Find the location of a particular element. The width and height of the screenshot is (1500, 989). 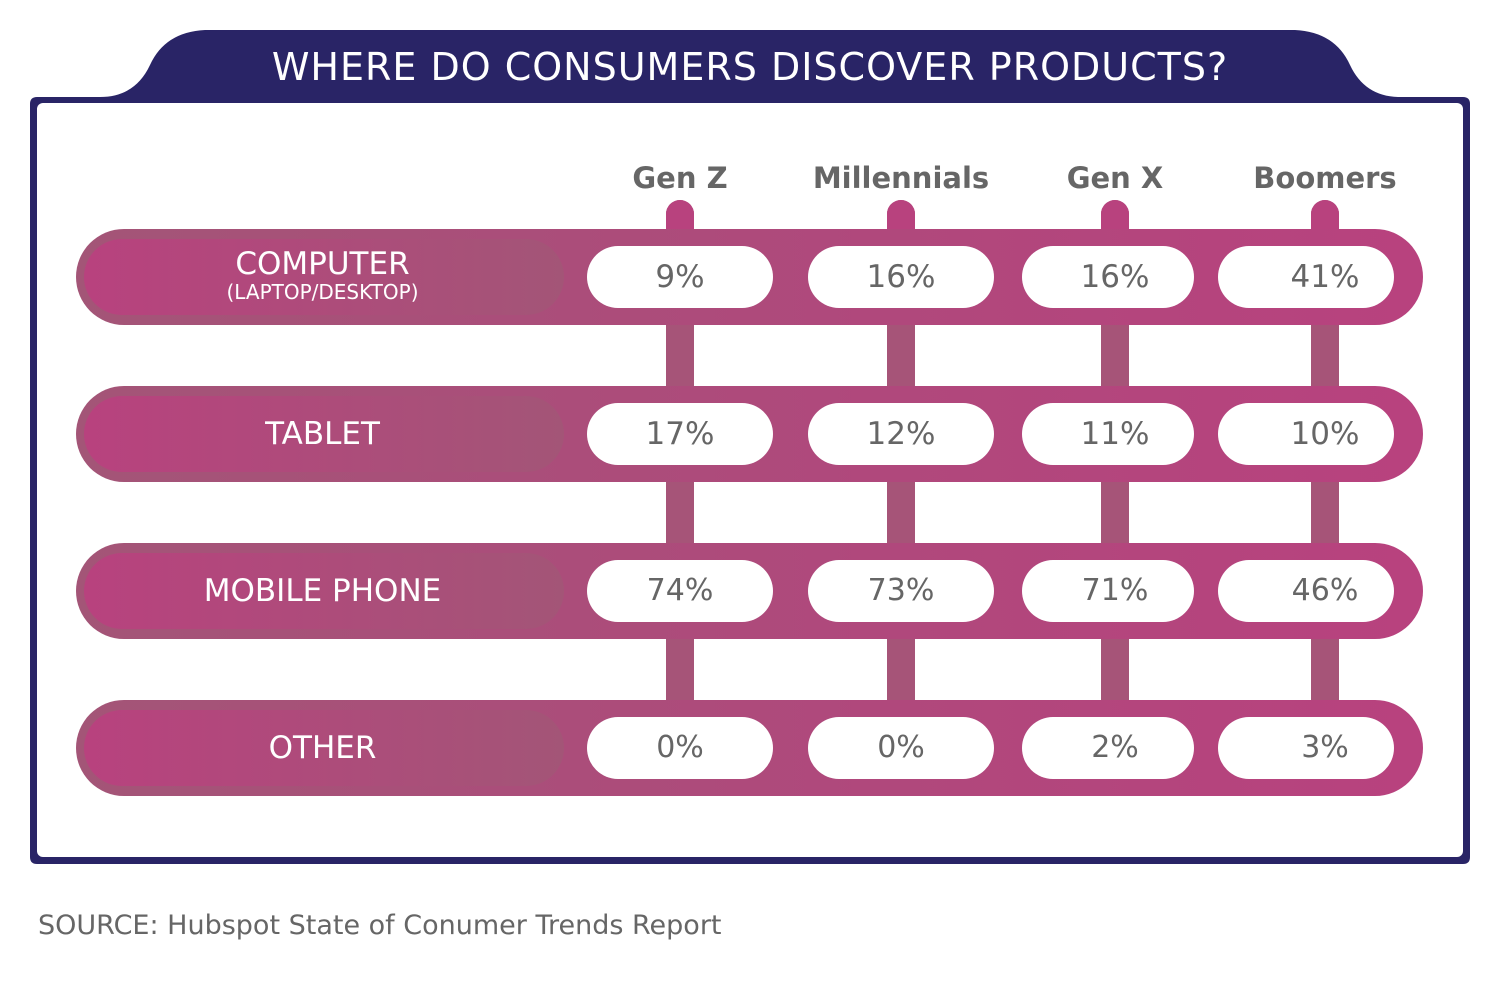

value-label: 17% is located at coordinates (680, 434).